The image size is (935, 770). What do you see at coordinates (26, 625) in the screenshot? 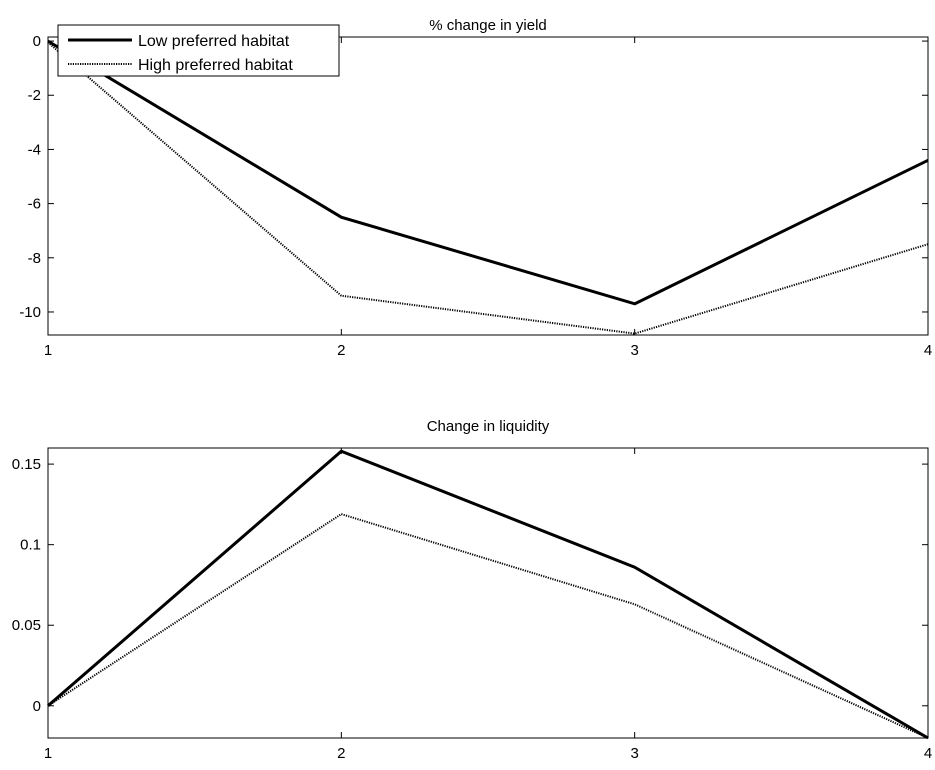
I see `liquidity-ytick-label: 0.05` at bounding box center [26, 625].